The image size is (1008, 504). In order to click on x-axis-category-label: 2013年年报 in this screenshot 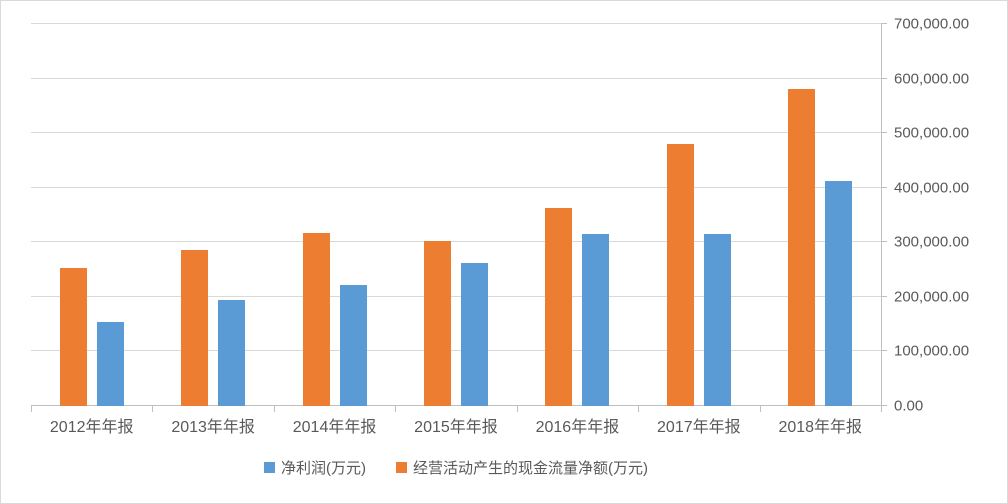, I will do `click(213, 427)`.